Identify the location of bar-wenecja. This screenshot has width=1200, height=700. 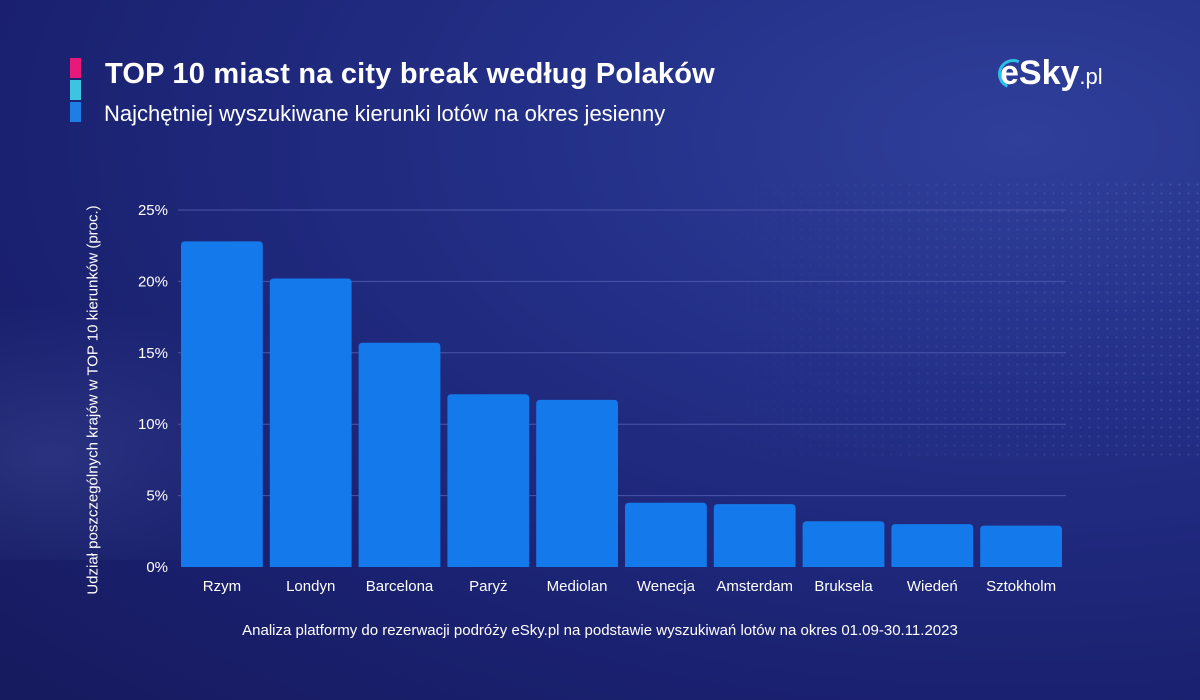
(666, 534).